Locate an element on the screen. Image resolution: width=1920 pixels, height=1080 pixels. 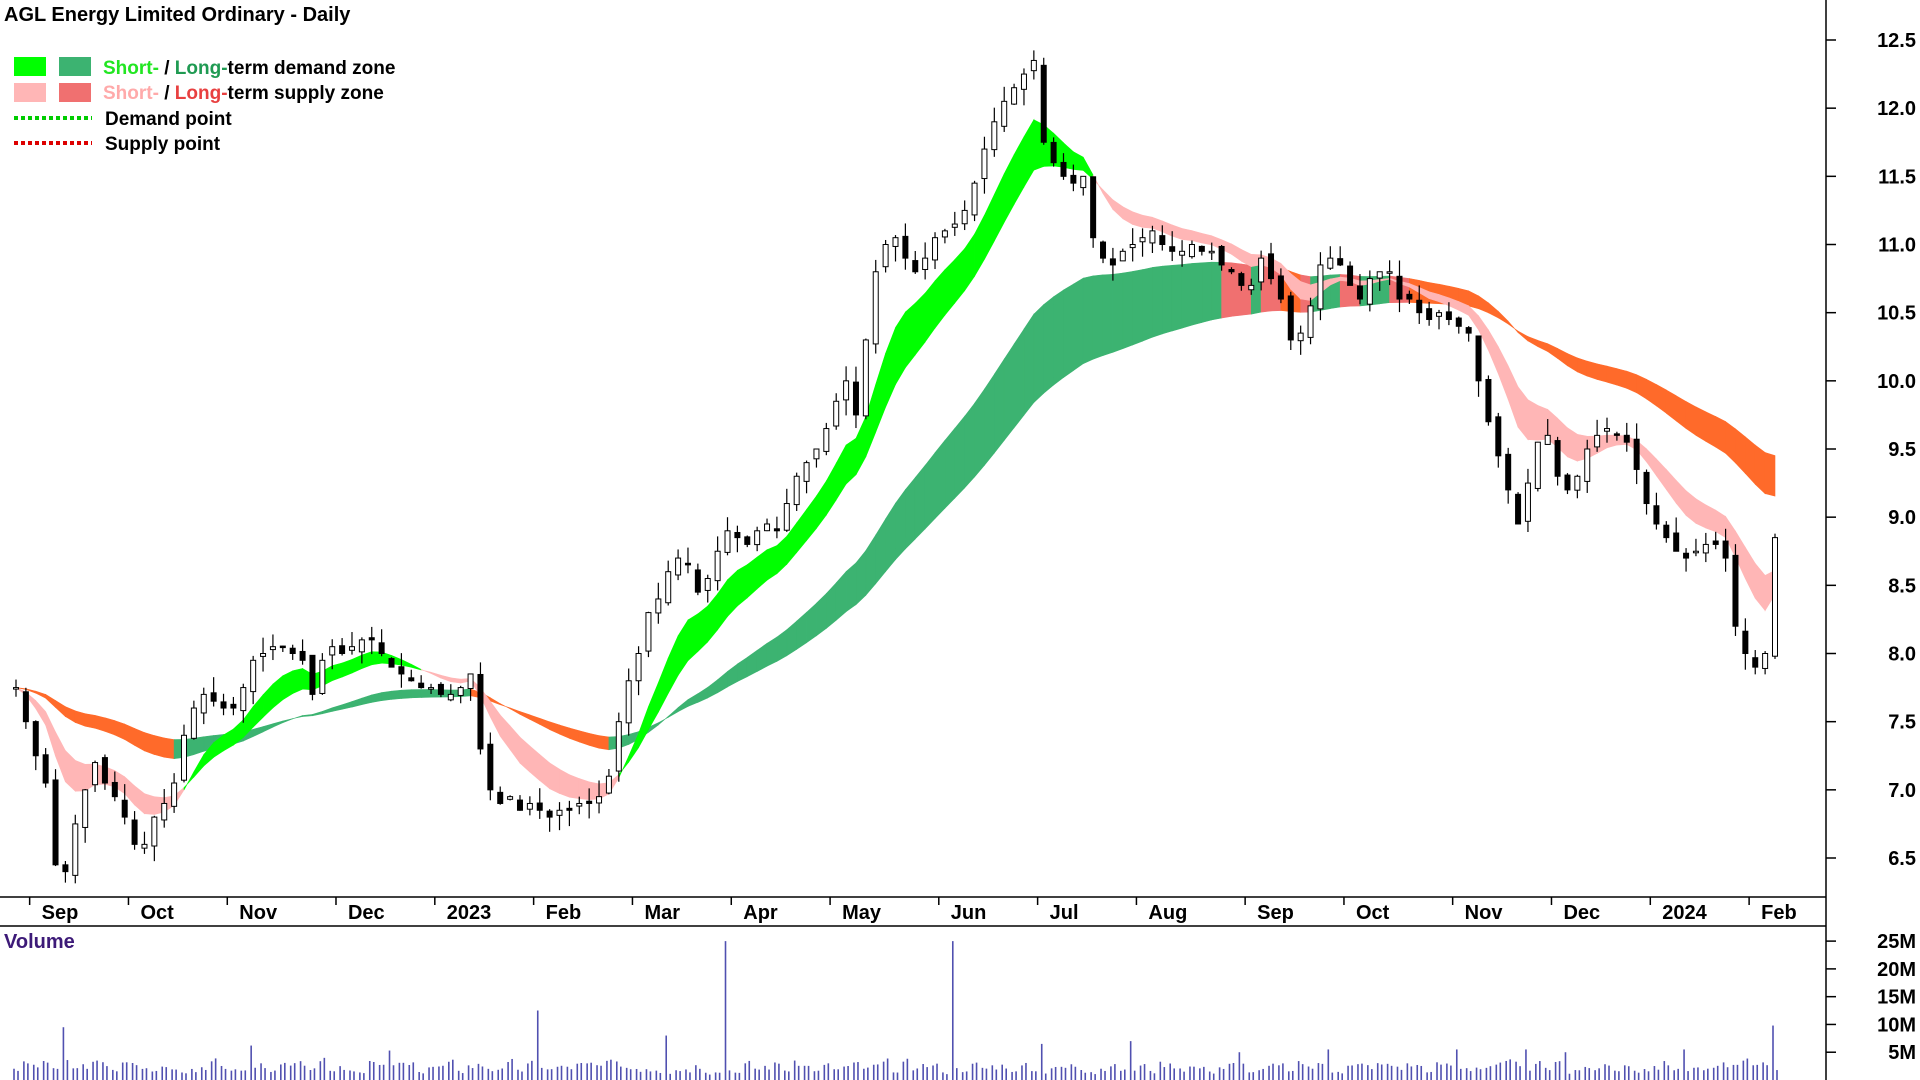
y-tick-label: 6.5 is located at coordinates (1902, 859).